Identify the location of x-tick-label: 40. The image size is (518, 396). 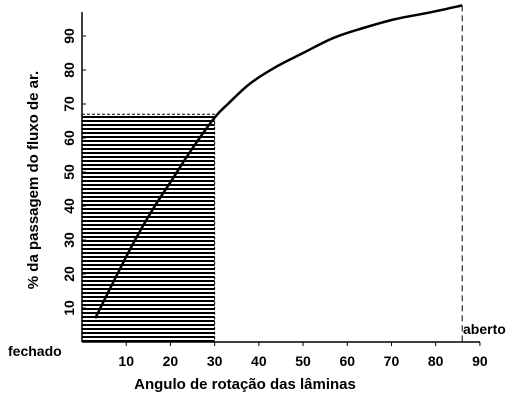
(259, 361).